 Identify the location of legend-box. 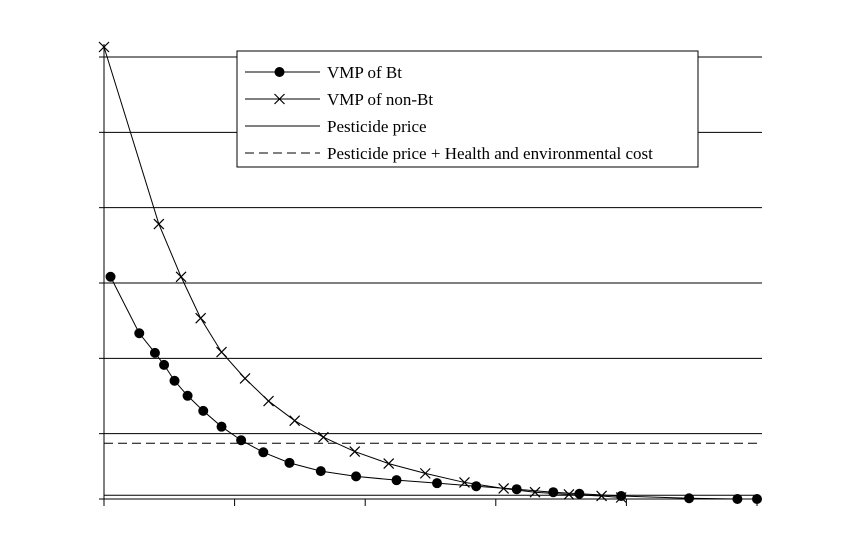
(467, 109).